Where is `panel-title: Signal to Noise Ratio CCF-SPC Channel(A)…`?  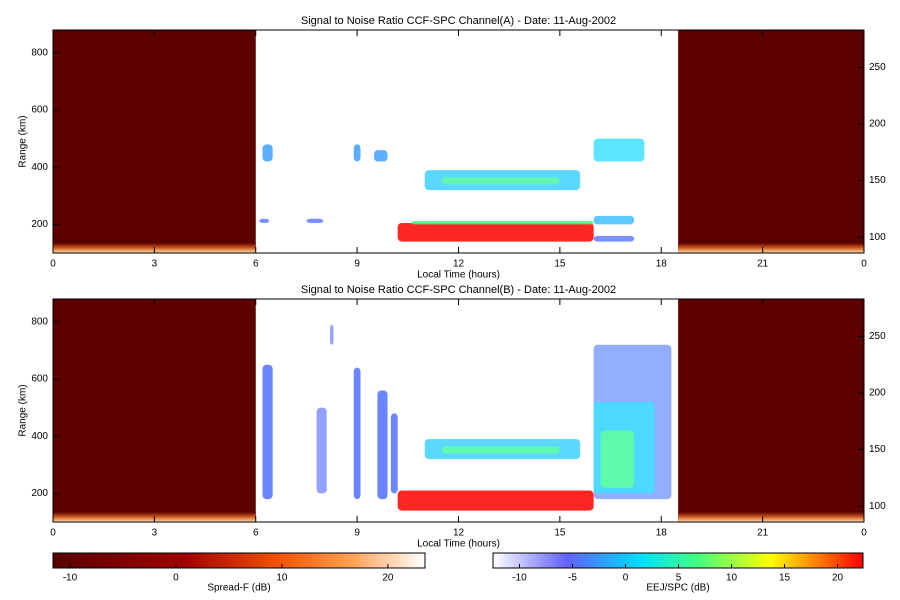
panel-title: Signal to Noise Ratio CCF-SPC Channel(A)… is located at coordinates (458, 21).